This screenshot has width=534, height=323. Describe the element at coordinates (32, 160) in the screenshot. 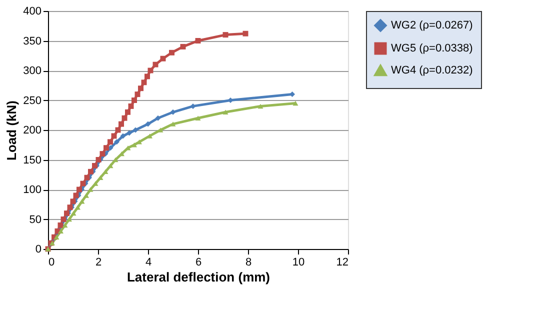

I see `y-tick-label: 150` at that location.